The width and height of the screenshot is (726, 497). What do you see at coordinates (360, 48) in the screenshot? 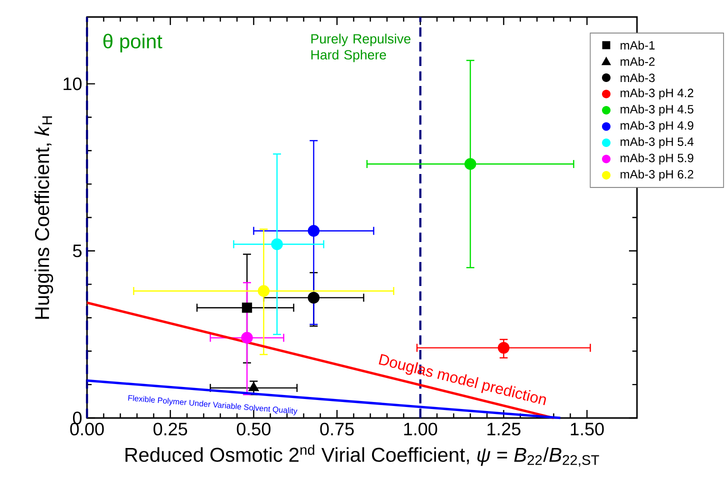
I see `ref-line-label: Purely Repulsive Hard Sphere` at bounding box center [360, 48].